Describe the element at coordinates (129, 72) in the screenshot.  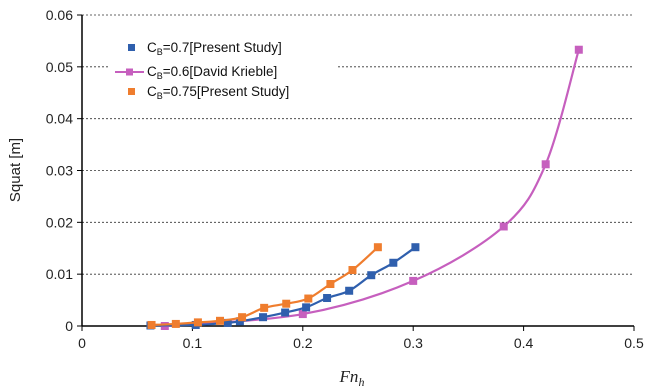
I see `legend-marker-cb06` at that location.